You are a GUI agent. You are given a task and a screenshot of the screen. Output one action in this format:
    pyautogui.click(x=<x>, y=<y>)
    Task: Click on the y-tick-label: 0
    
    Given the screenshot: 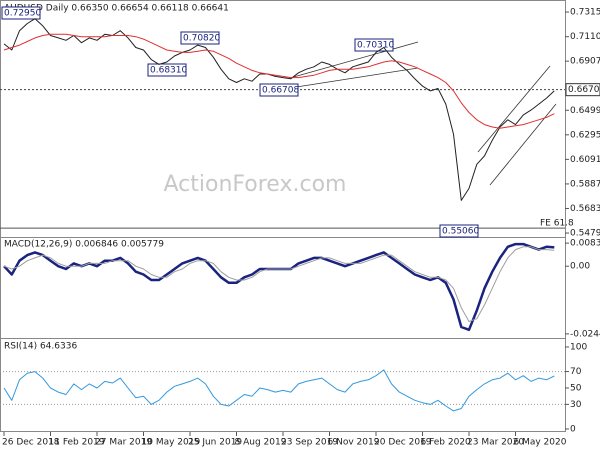 What is the action you would take?
    pyautogui.click(x=573, y=429)
    